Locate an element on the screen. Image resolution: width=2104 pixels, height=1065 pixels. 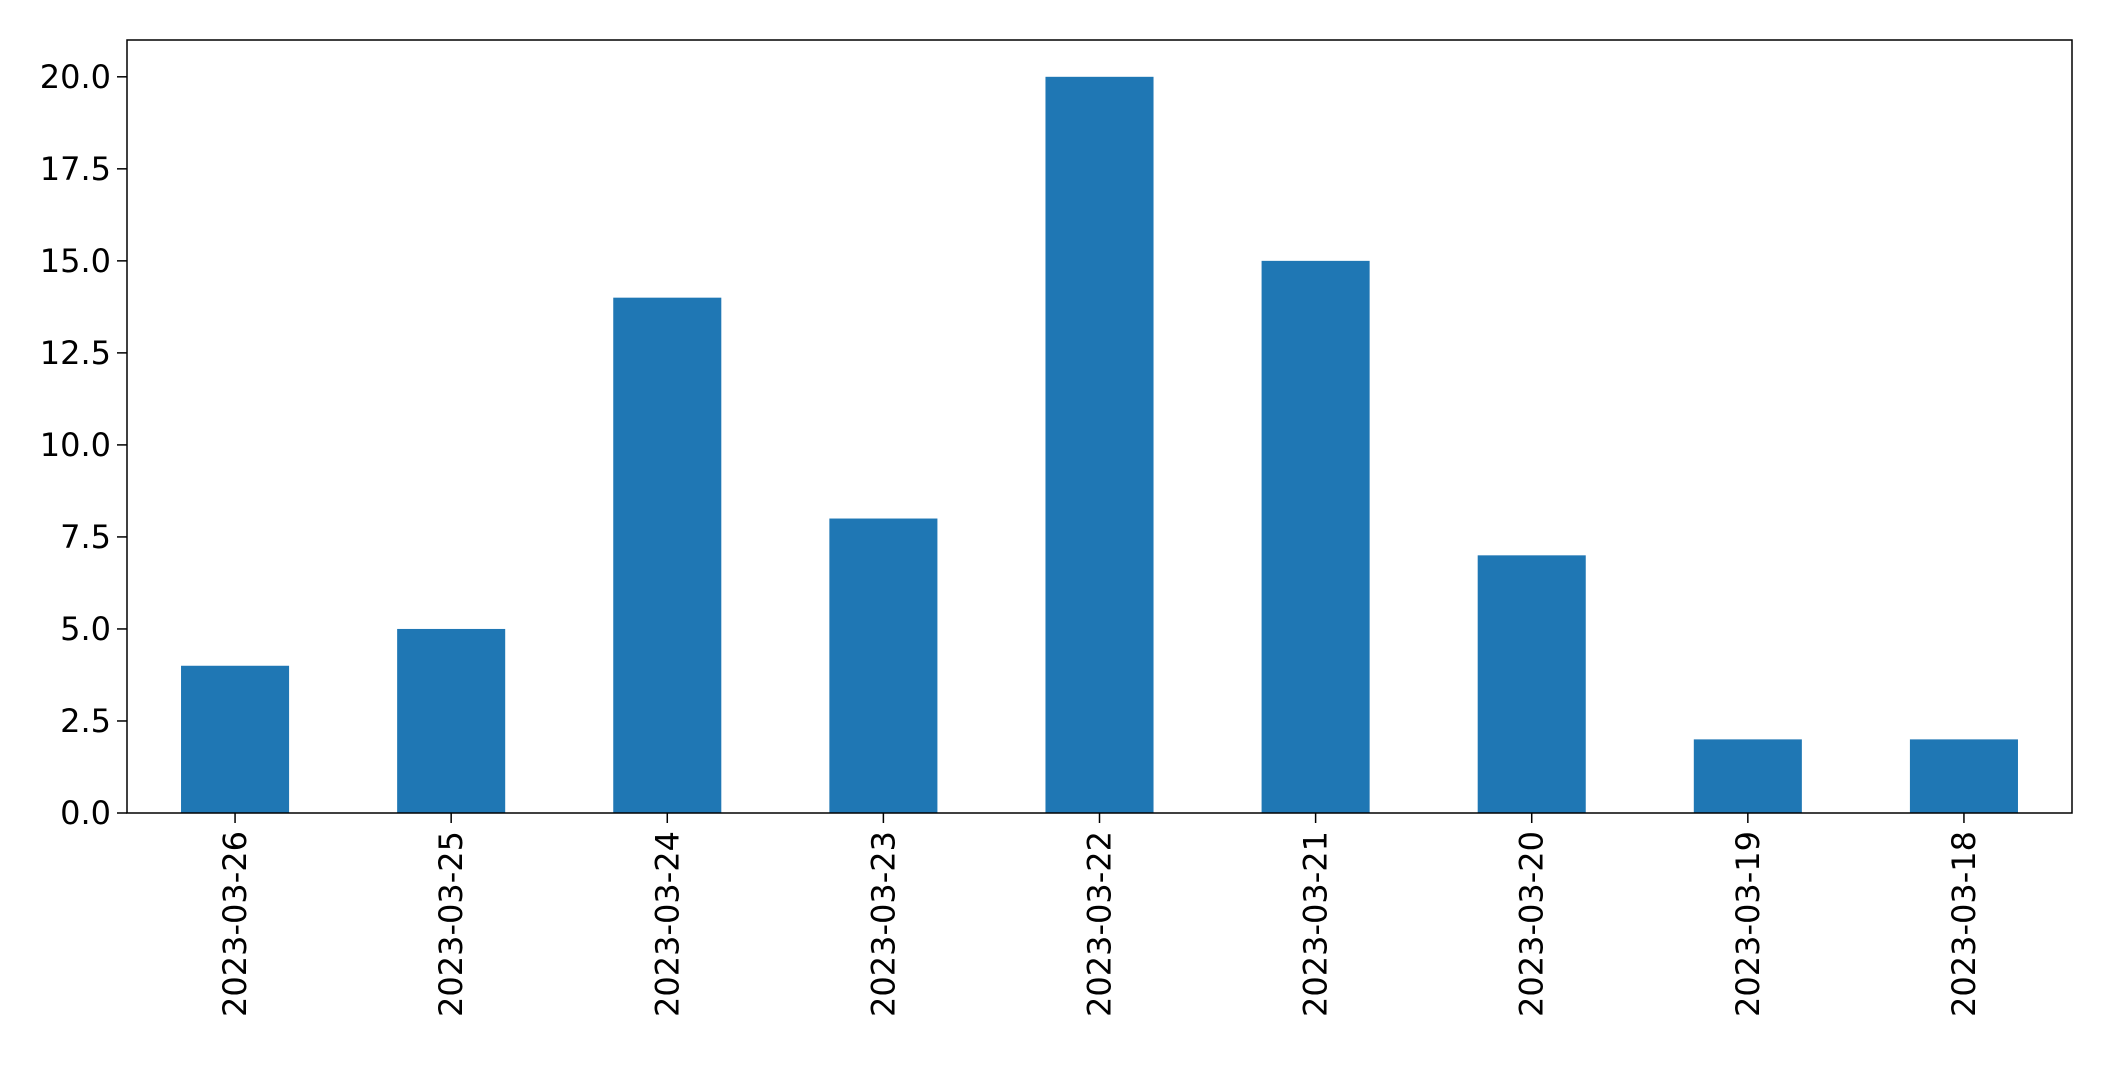
y-tick-label: 15.0 is located at coordinates (75, 261).